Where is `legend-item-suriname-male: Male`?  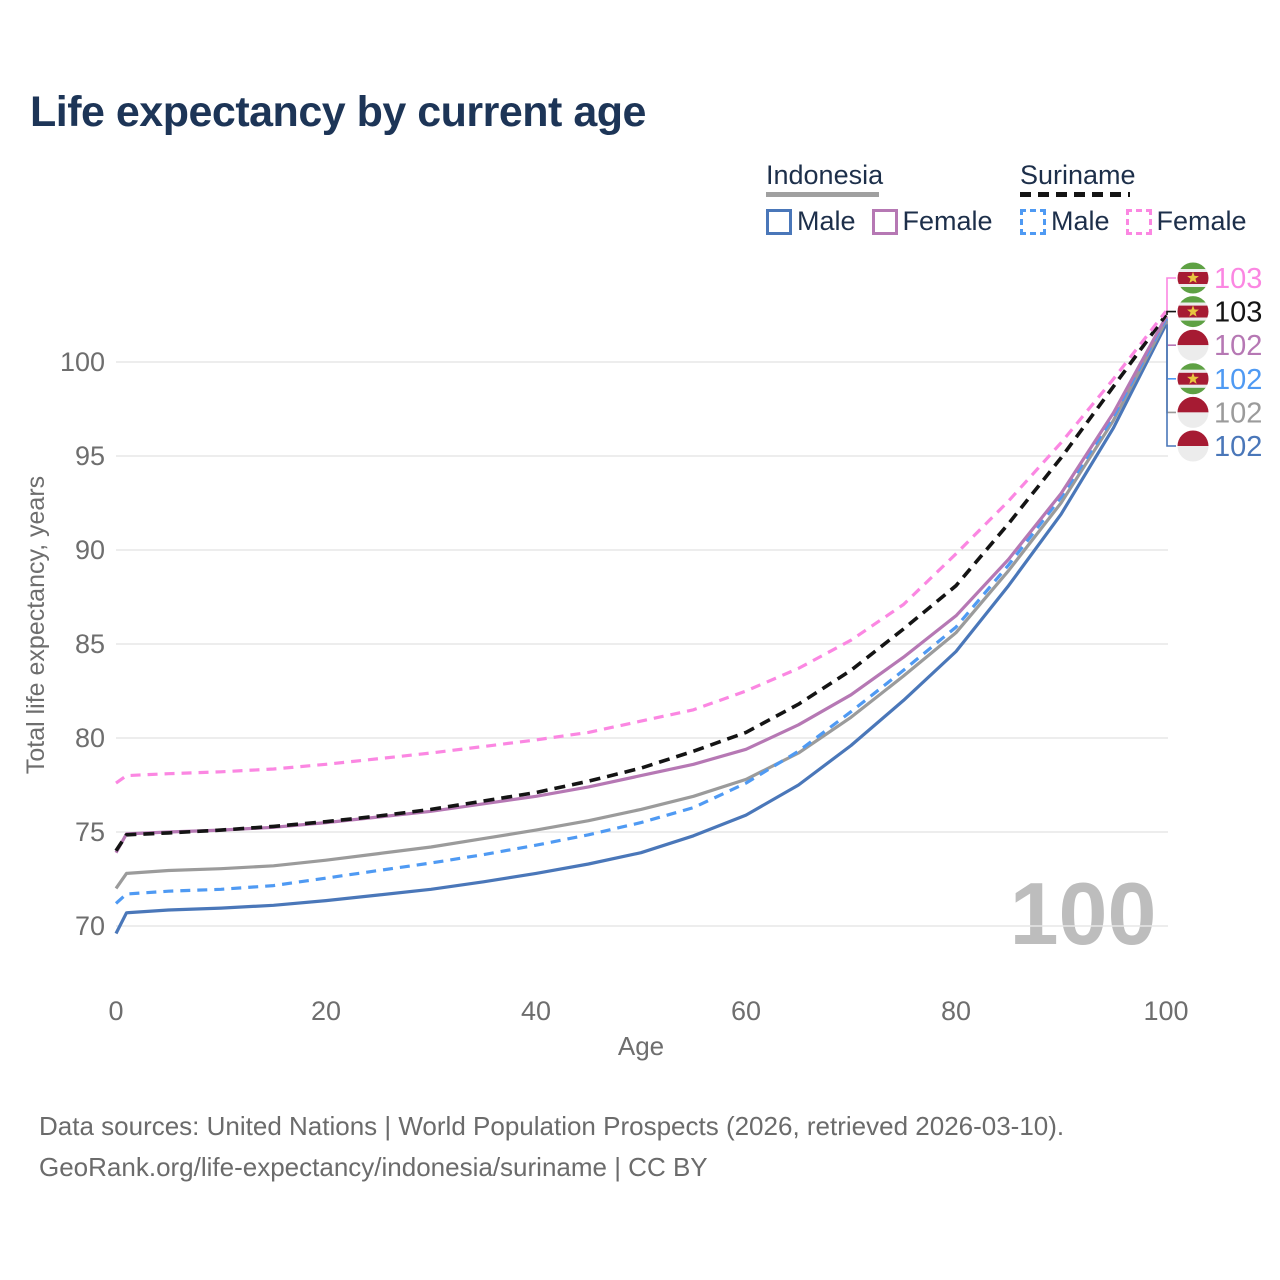 legend-item-suriname-male: Male is located at coordinates (1065, 221).